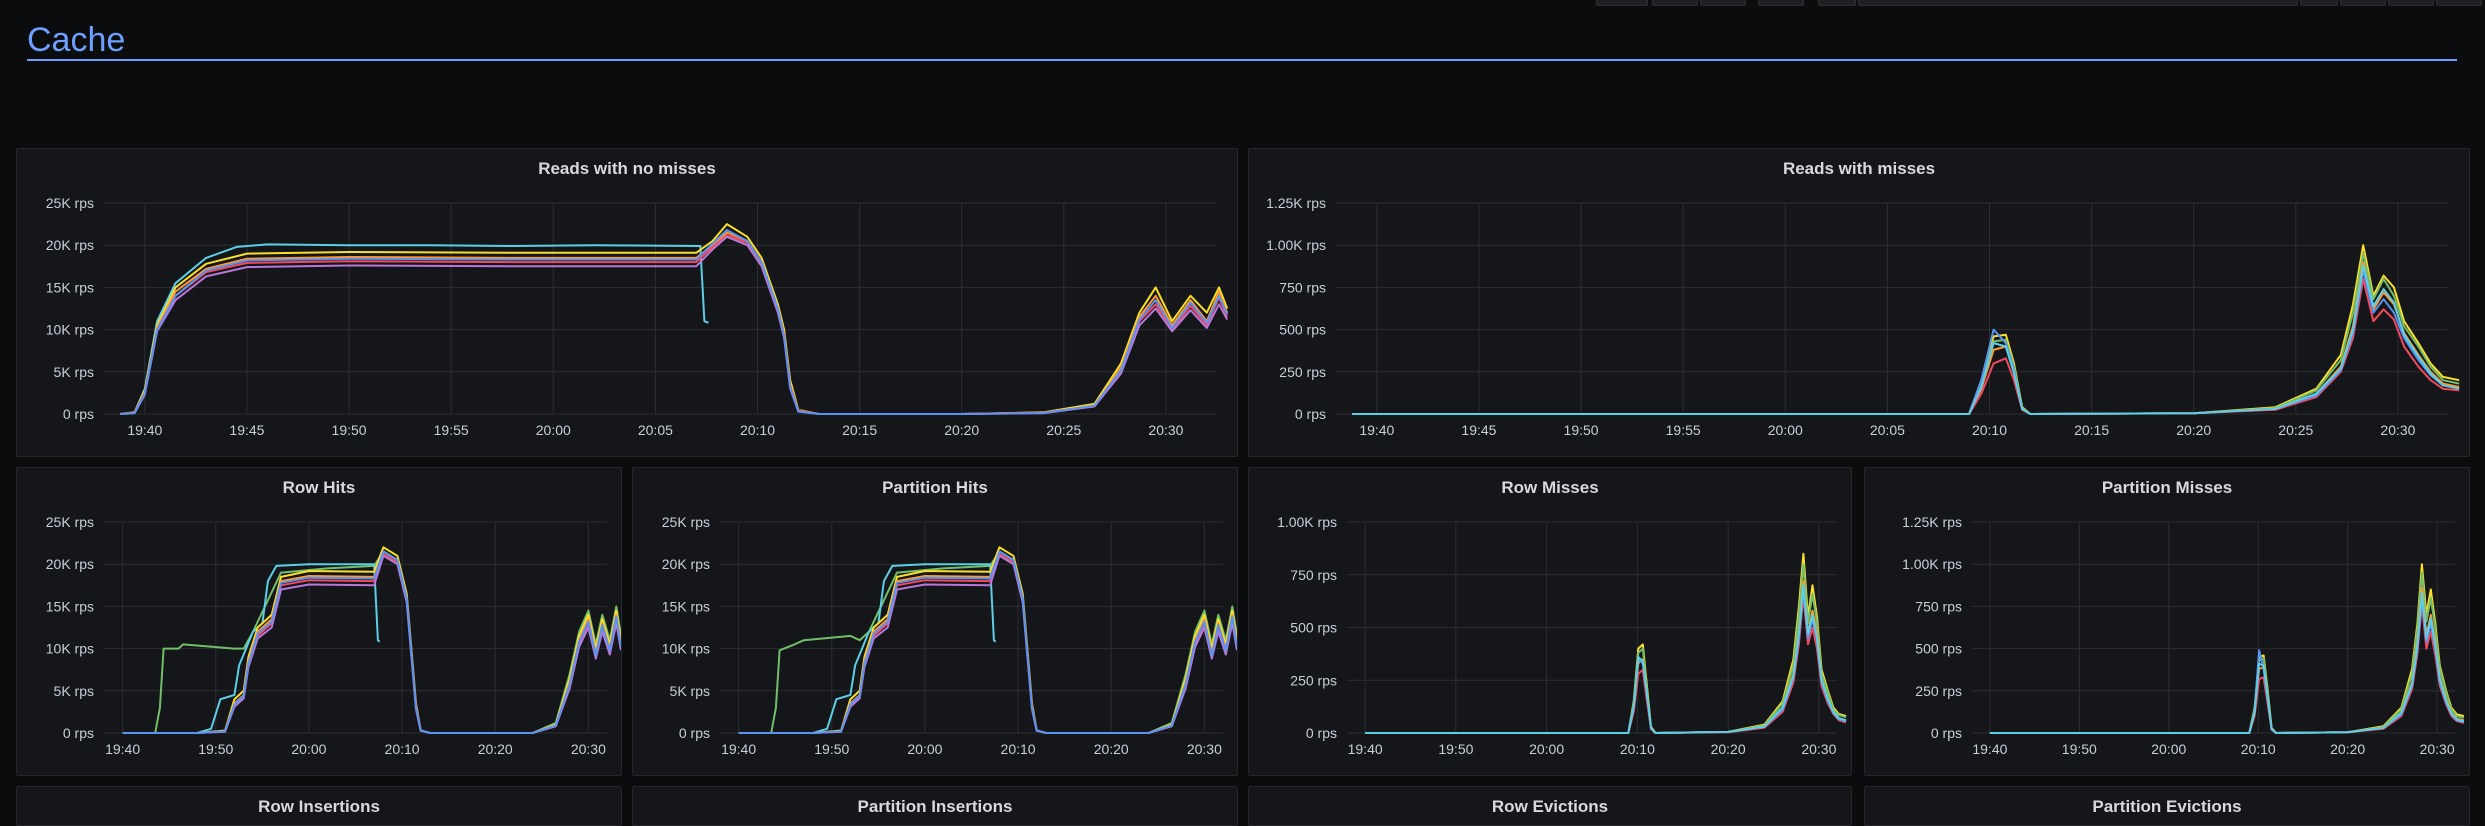  What do you see at coordinates (655, 430) in the screenshot?
I see `x-tick-label: 20:05` at bounding box center [655, 430].